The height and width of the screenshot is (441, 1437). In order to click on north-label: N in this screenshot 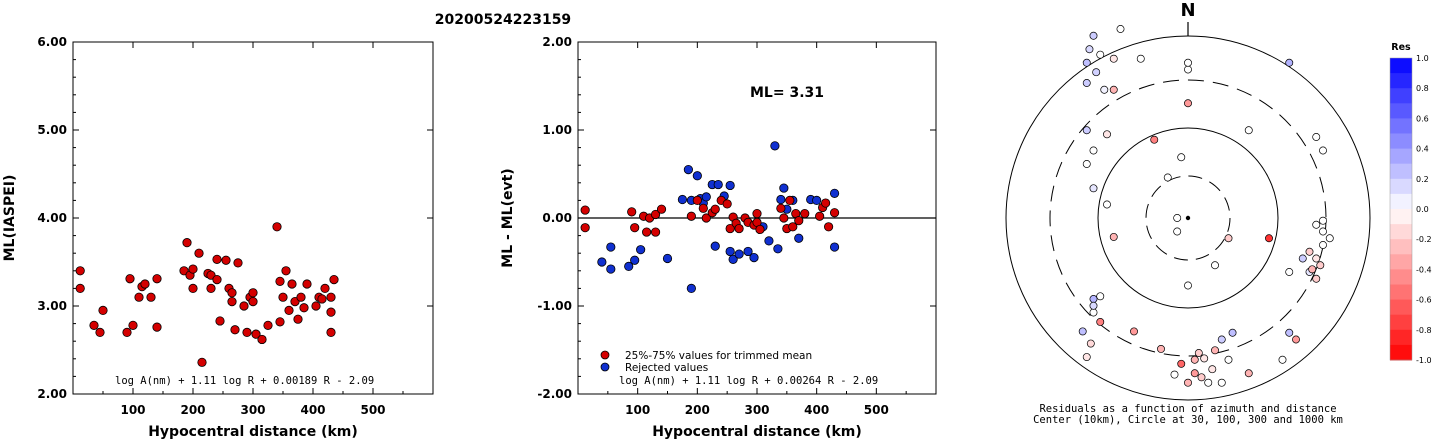, I will do `click(1187, 10)`.